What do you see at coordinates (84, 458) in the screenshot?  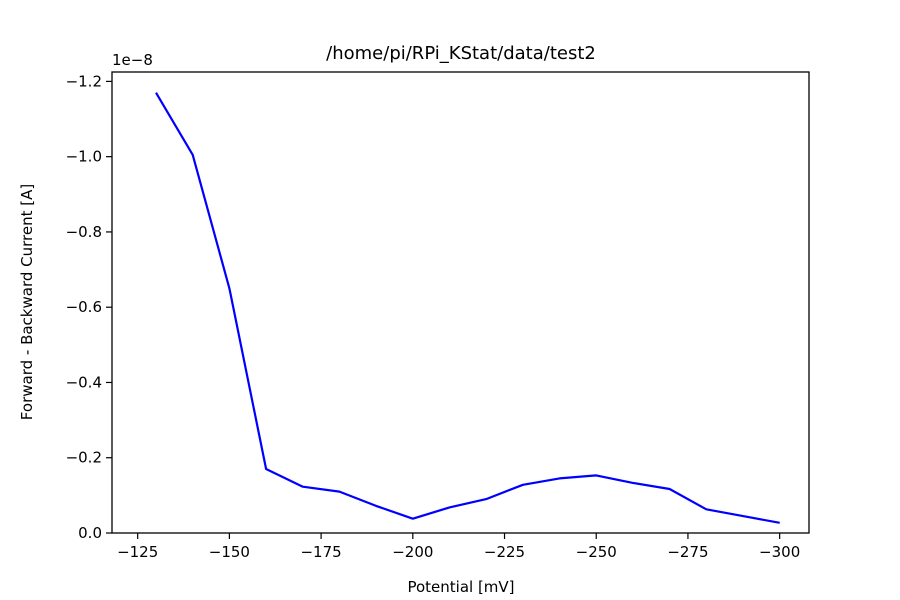 I see `y-tick-label: −0.2` at bounding box center [84, 458].